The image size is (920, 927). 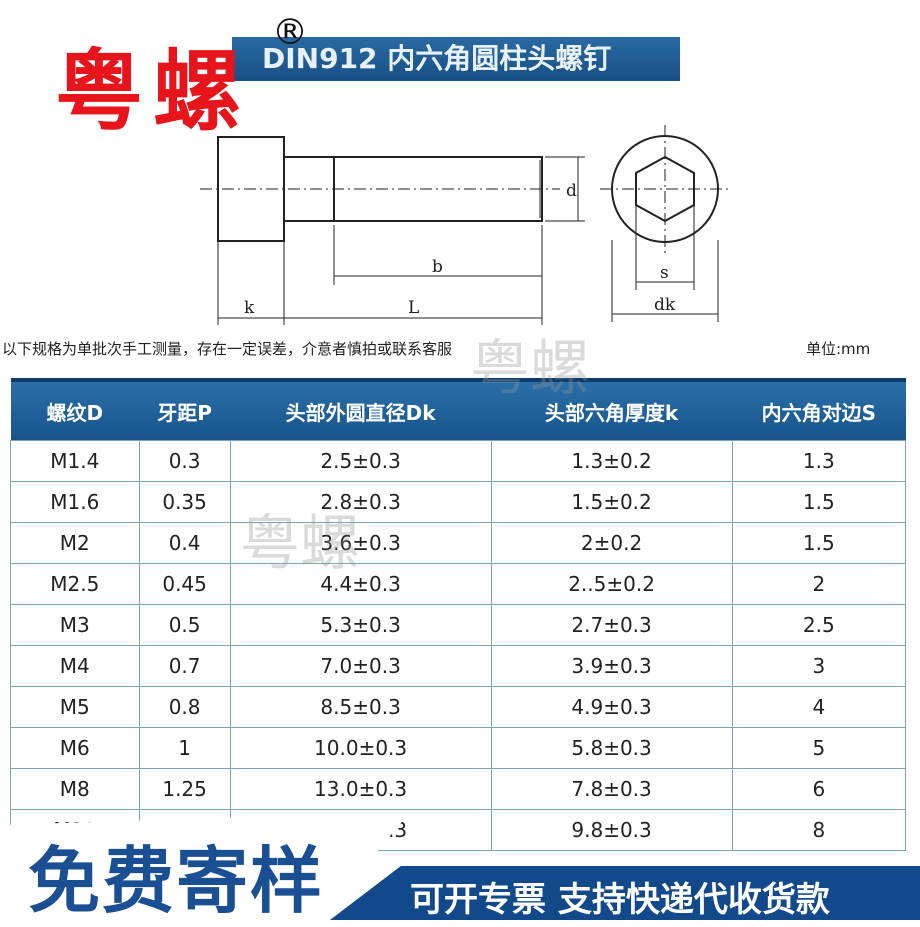 What do you see at coordinates (184, 584) in the screenshot?
I see `table-cell: 0.45` at bounding box center [184, 584].